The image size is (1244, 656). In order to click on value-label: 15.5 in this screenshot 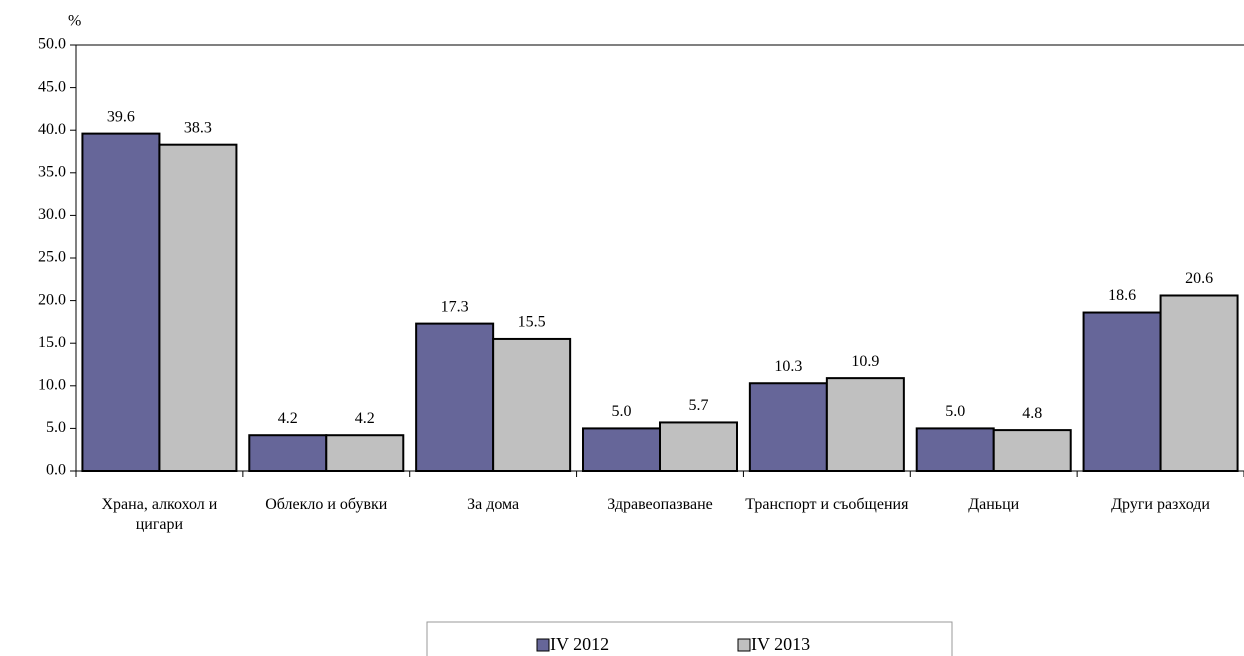, I will do `click(532, 322)`.